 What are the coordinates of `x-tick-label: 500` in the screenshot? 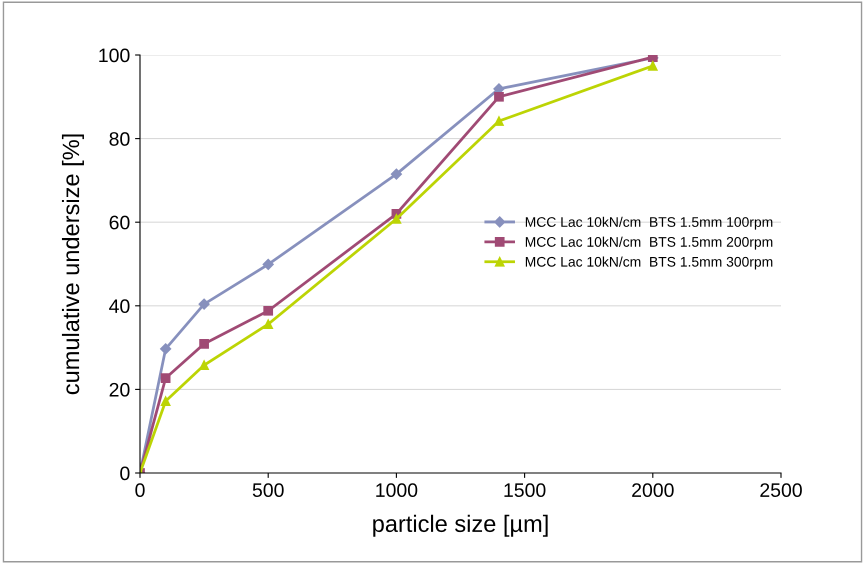 It's located at (268, 490).